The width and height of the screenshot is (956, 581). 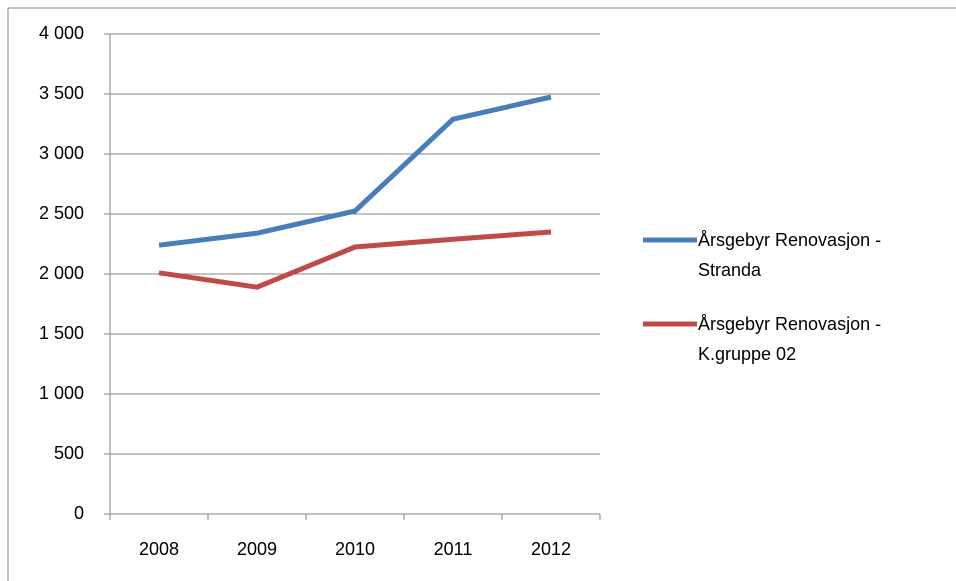 What do you see at coordinates (159, 549) in the screenshot?
I see `x-tick-label: 2008` at bounding box center [159, 549].